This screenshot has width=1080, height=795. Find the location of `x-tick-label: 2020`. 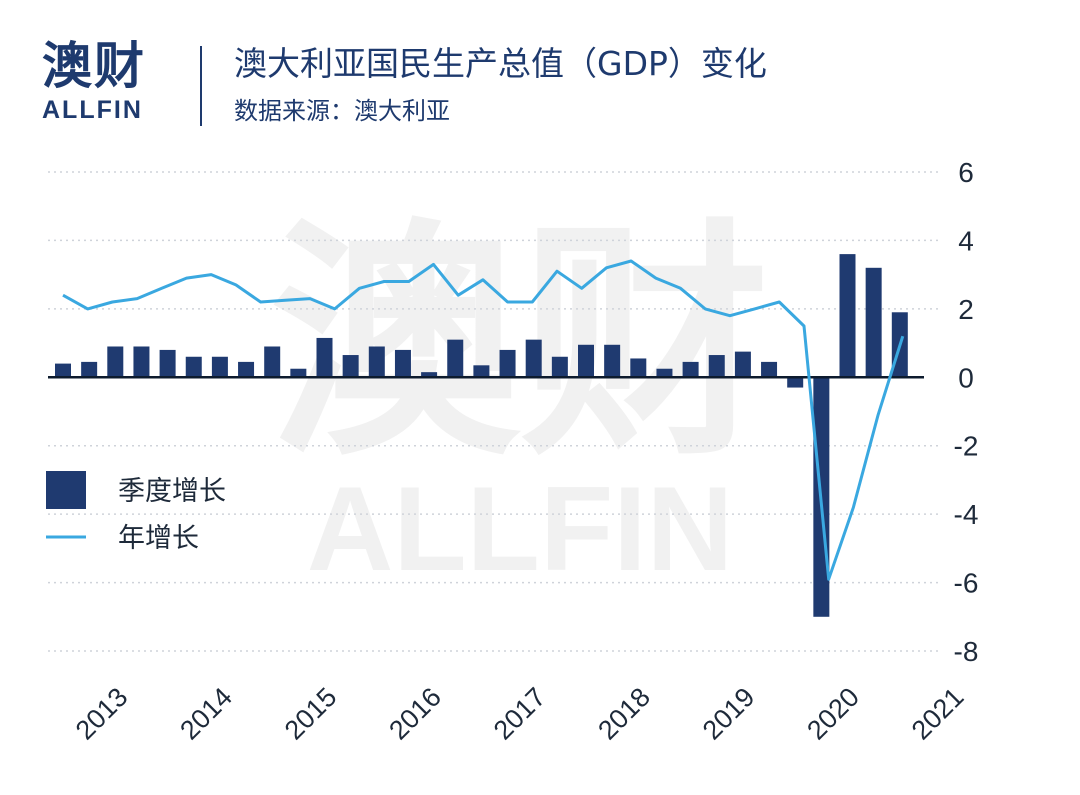

x-tick-label: 2020 is located at coordinates (833, 714).